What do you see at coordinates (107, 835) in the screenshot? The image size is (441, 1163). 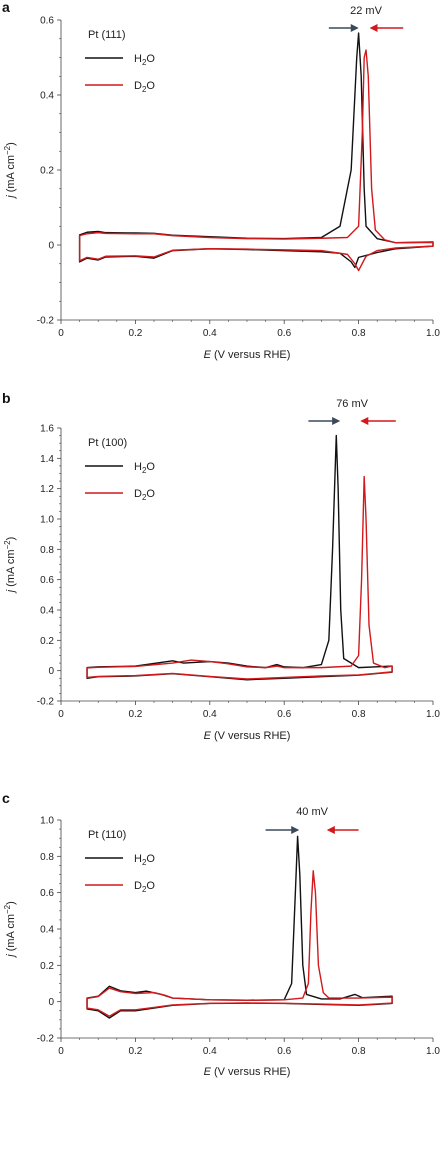 I see `legend-title: Pt (110)` at bounding box center [107, 835].